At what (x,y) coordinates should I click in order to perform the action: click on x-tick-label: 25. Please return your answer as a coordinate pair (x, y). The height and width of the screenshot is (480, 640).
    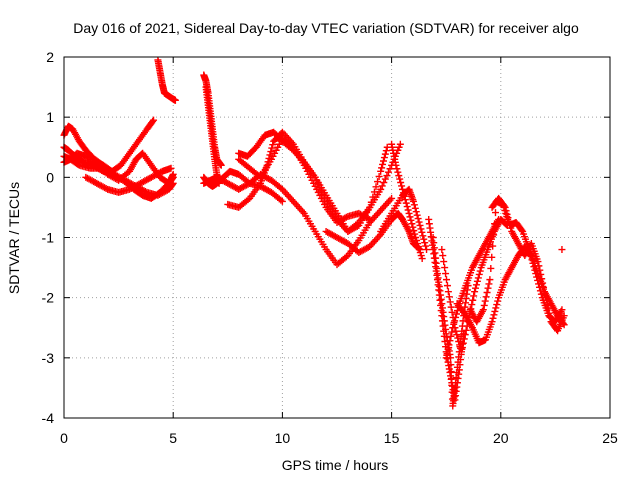
    Looking at the image, I should click on (610, 438).